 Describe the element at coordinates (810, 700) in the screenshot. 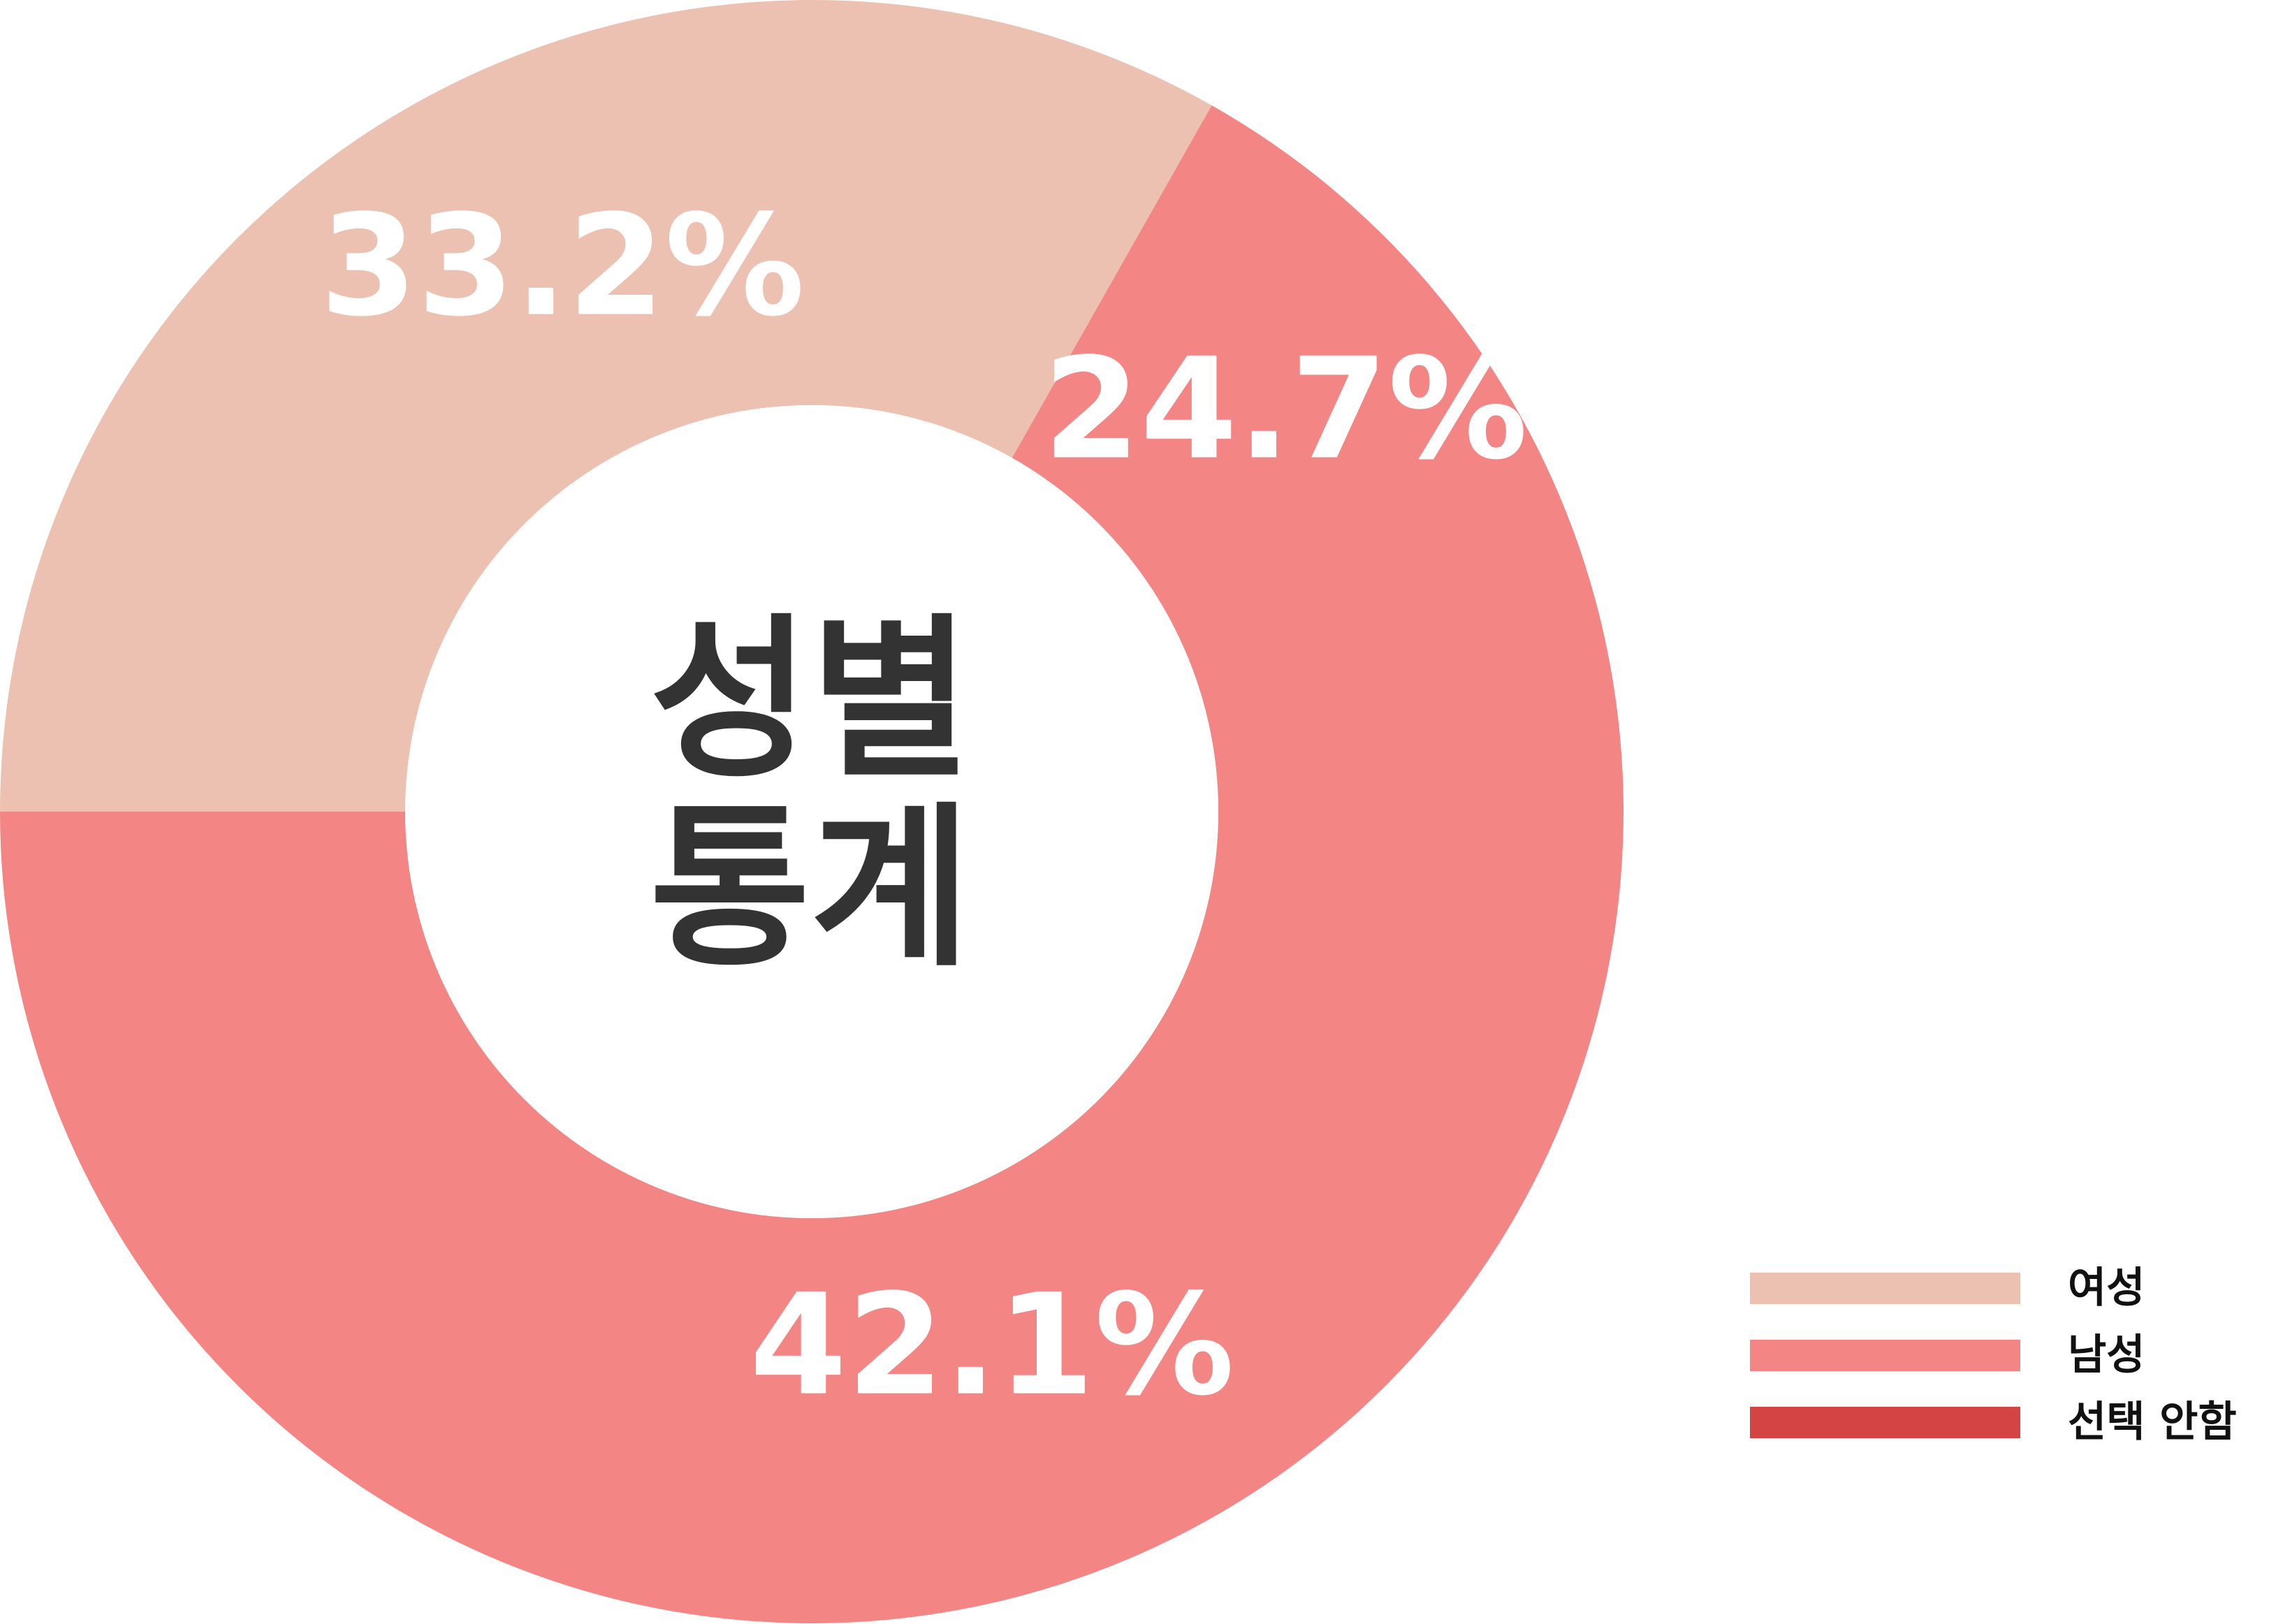

I see `center-title-line-1: 성별` at that location.